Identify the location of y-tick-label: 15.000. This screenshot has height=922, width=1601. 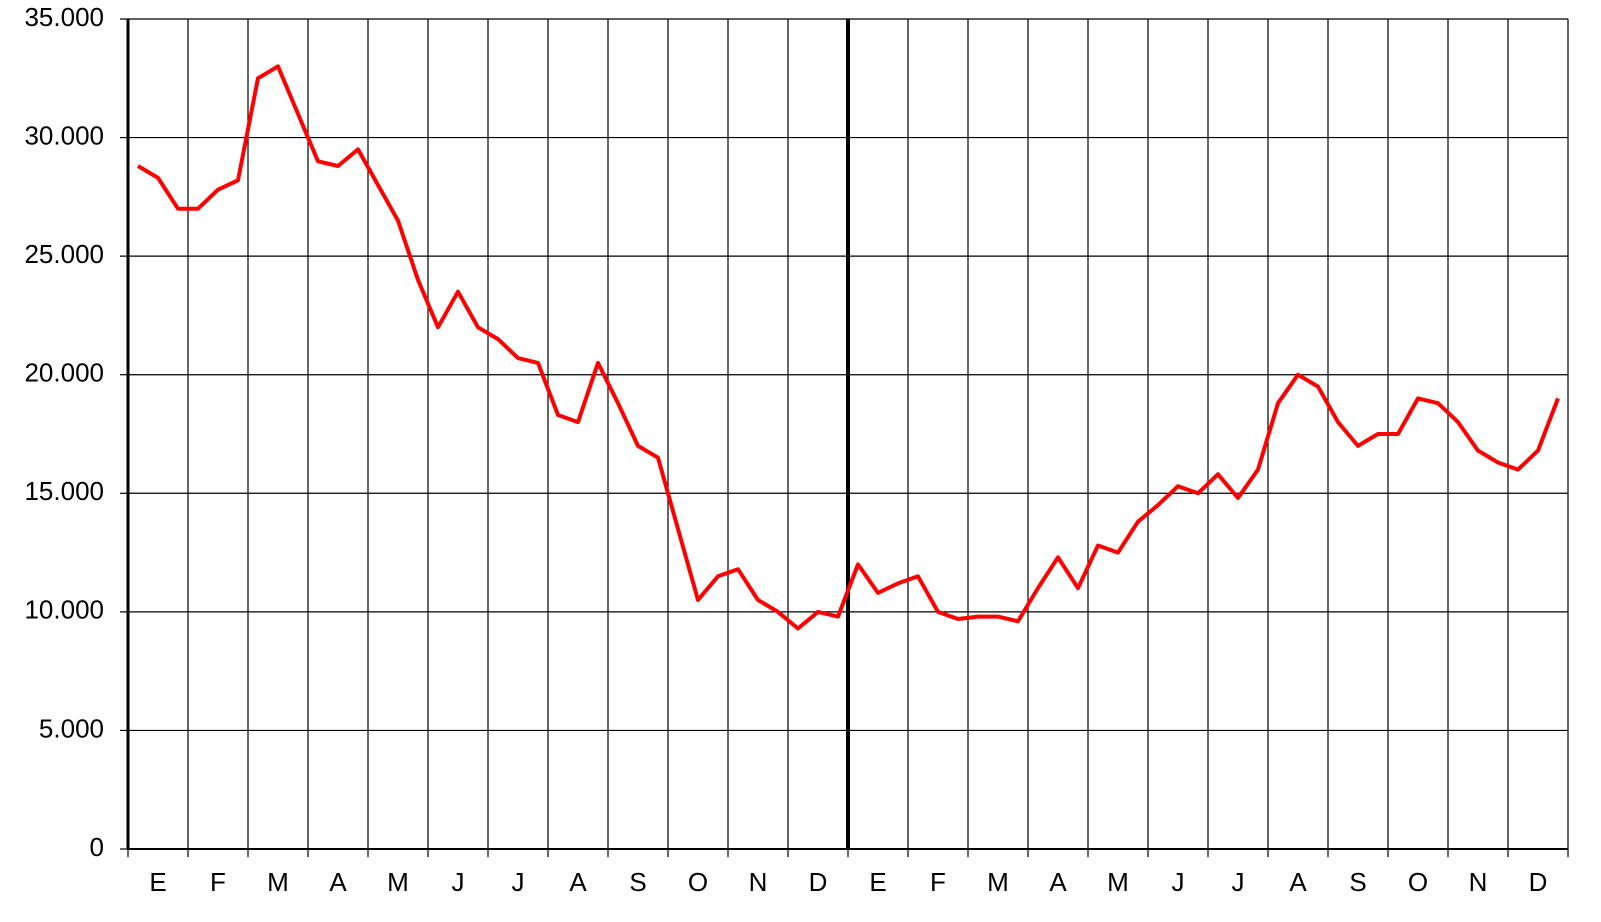
(64, 491).